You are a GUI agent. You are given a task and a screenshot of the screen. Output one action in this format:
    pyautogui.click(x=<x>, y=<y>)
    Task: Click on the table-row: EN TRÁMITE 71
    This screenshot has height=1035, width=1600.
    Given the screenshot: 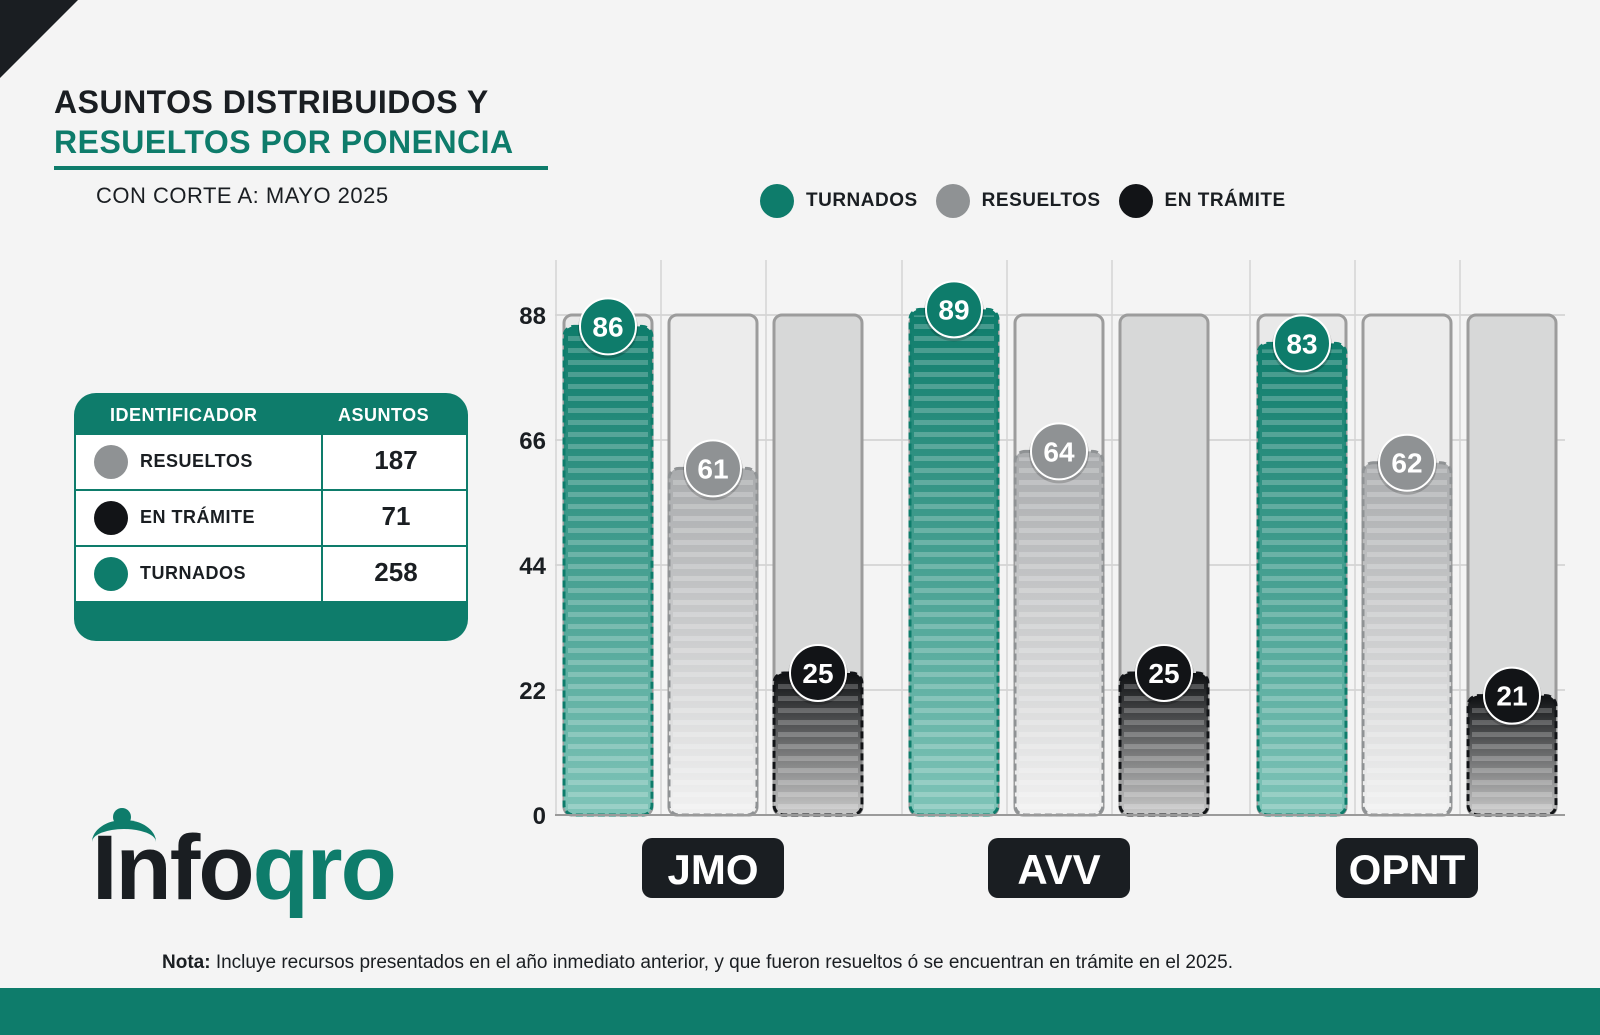 What is the action you would take?
    pyautogui.click(x=271, y=519)
    